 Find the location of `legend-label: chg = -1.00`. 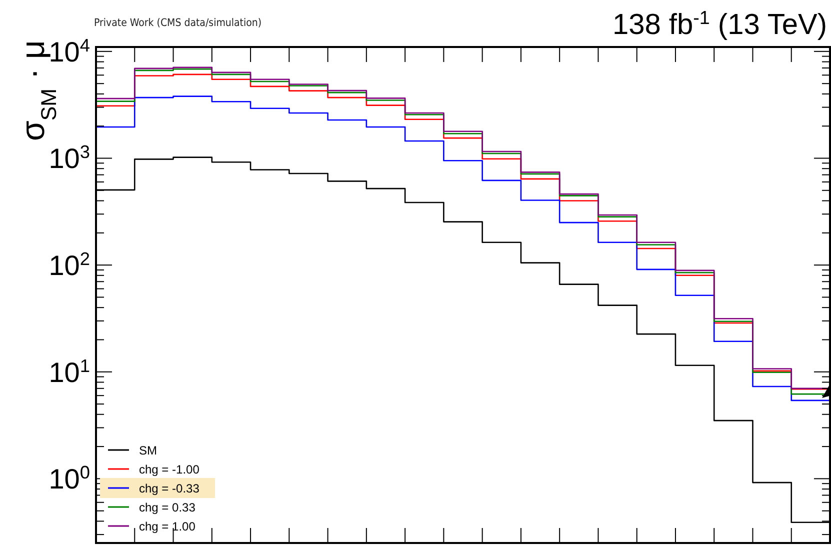

legend-label: chg = -1.00 is located at coordinates (169, 469).